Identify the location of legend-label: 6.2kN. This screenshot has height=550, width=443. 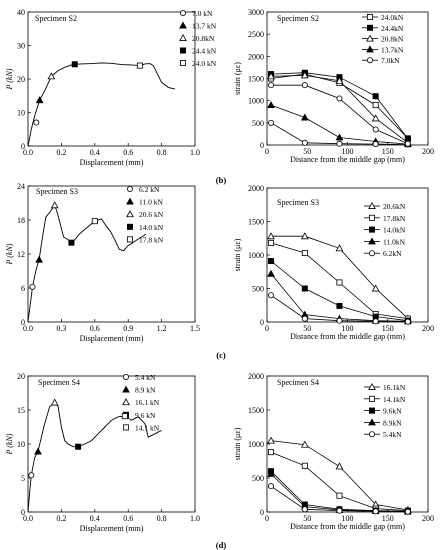
(392, 253).